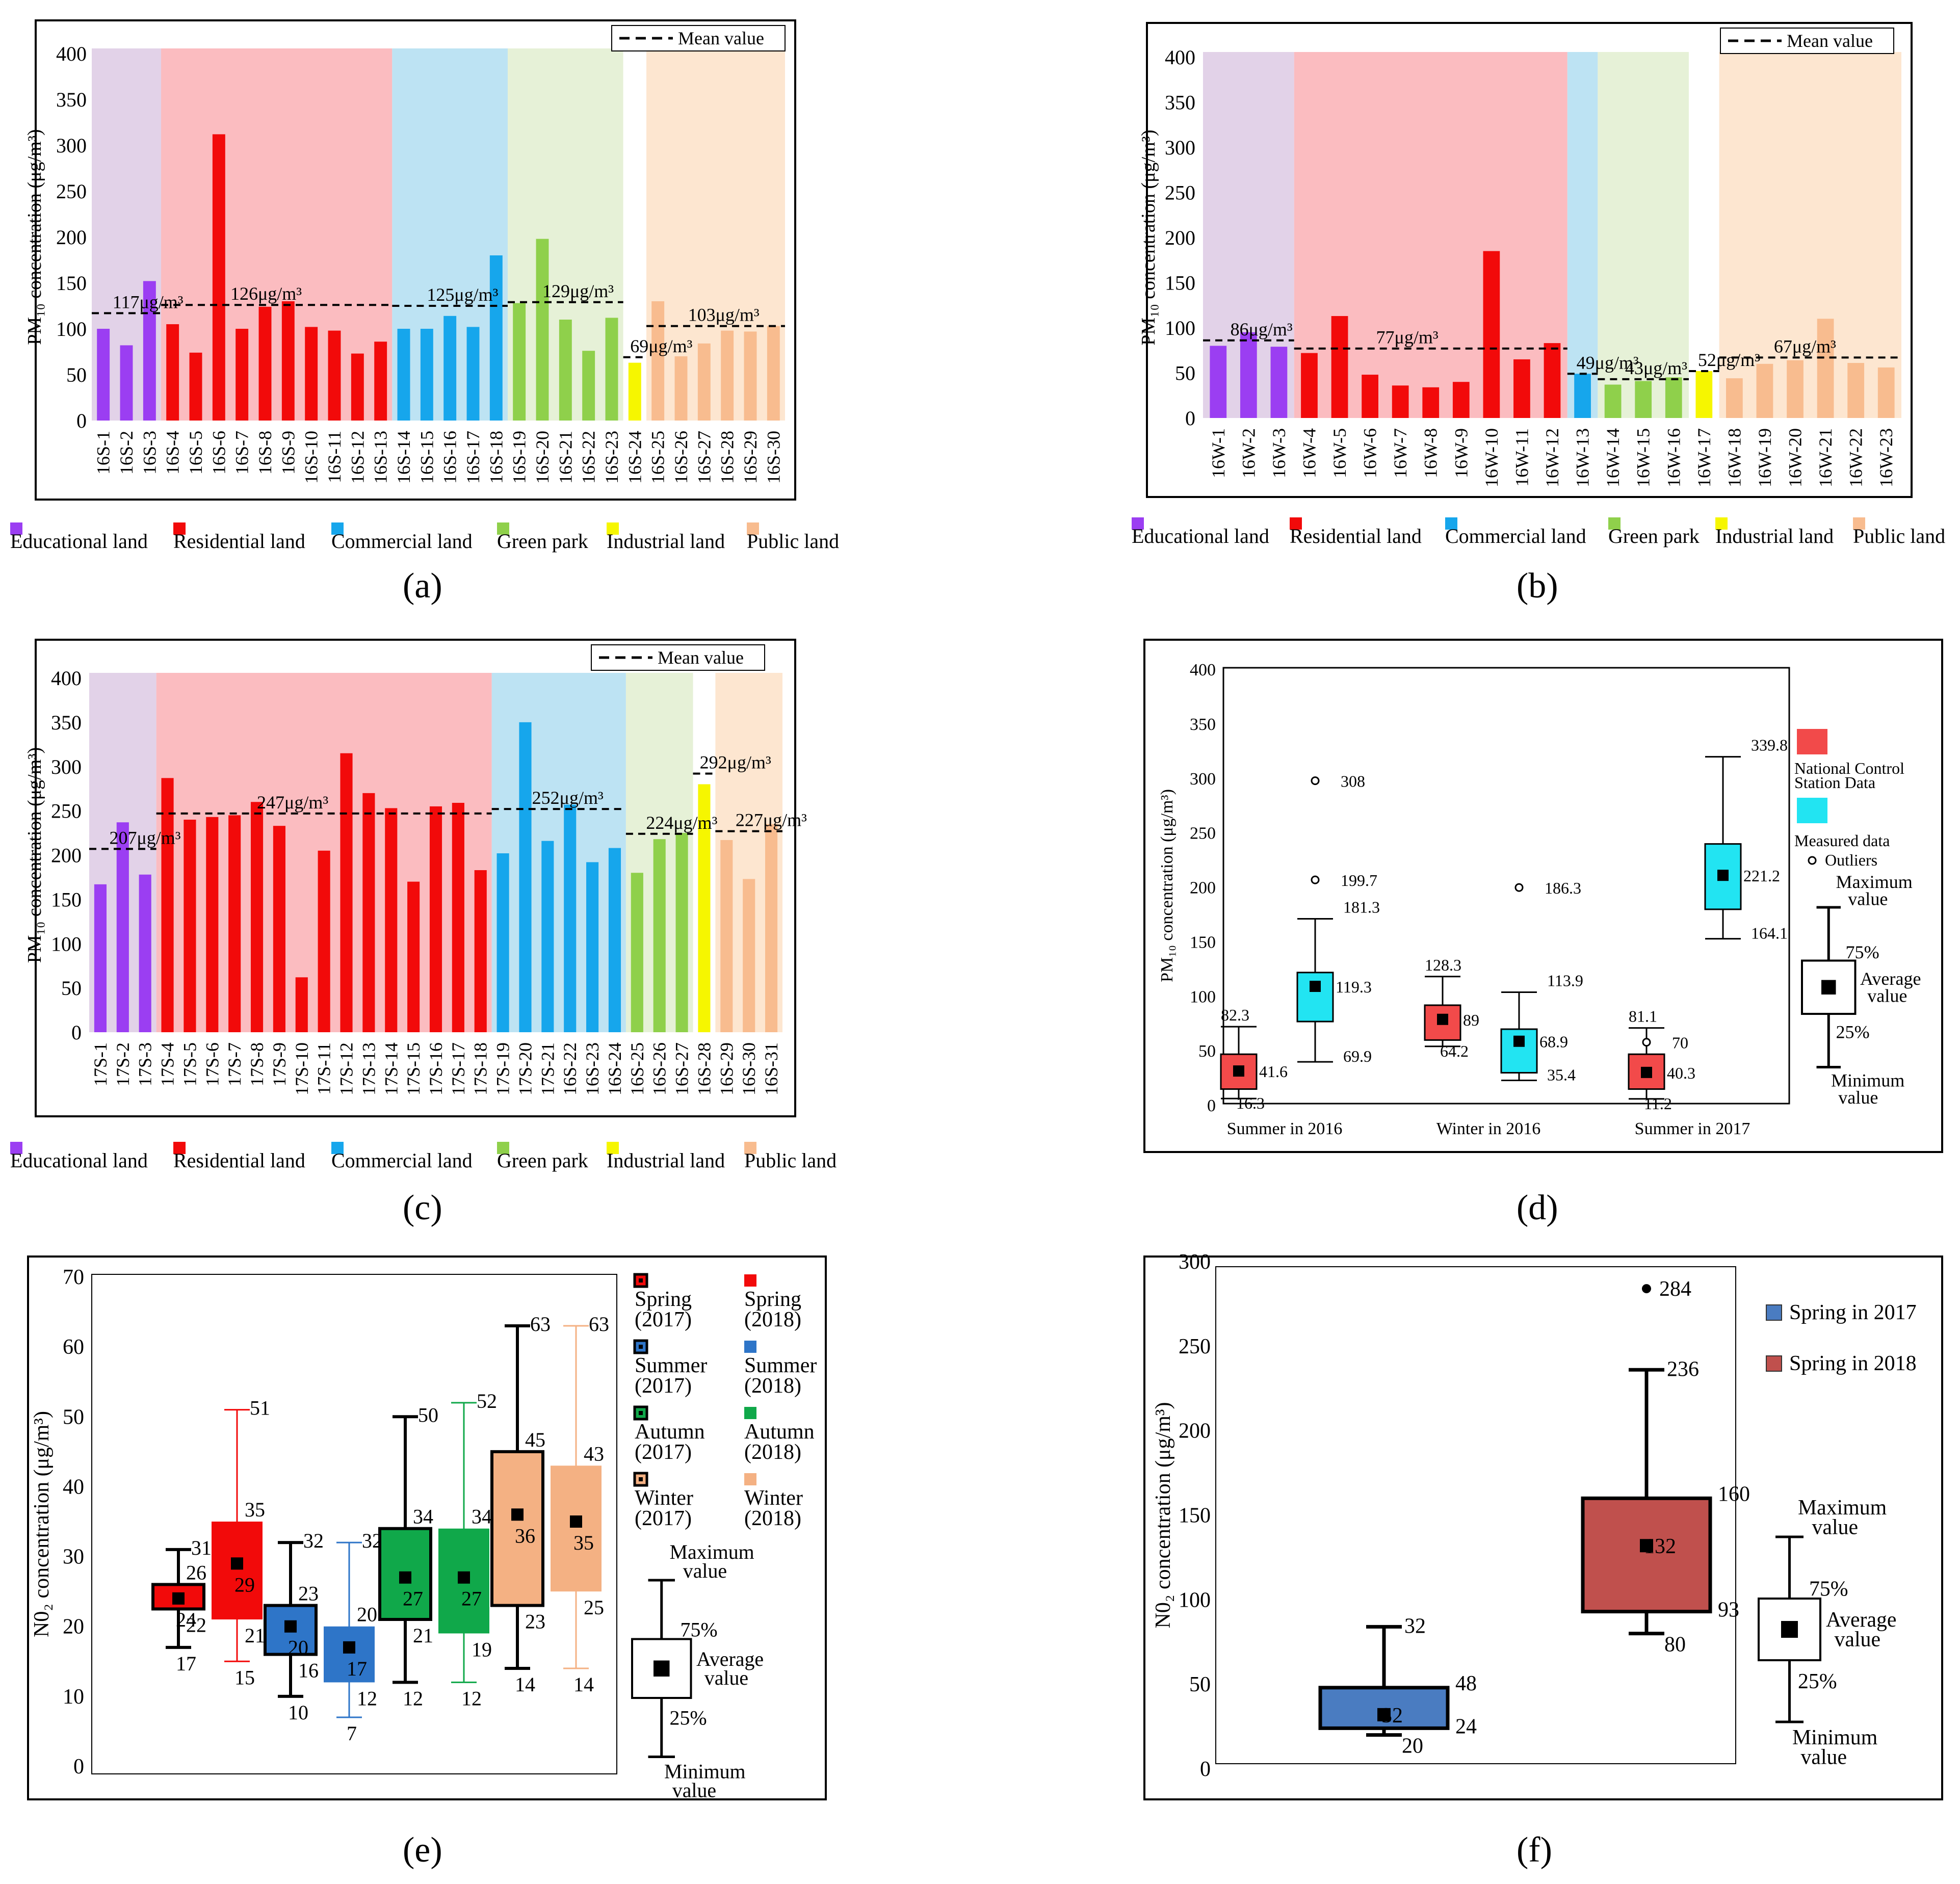  Describe the element at coordinates (145, 1064) in the screenshot. I see `c-xtick-17S-3: 17S-3` at that location.